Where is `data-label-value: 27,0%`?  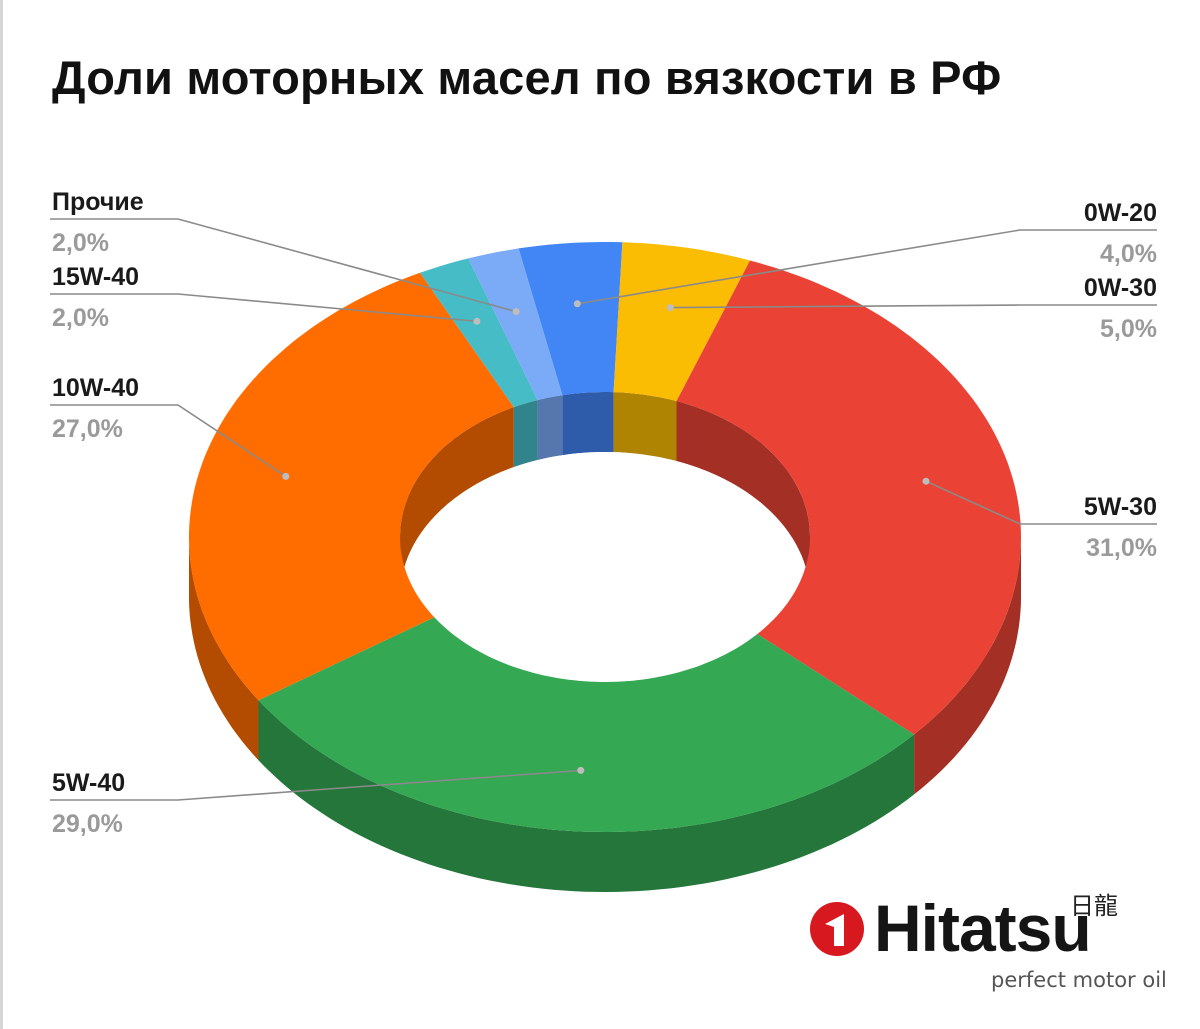 data-label-value: 27,0% is located at coordinates (87, 429).